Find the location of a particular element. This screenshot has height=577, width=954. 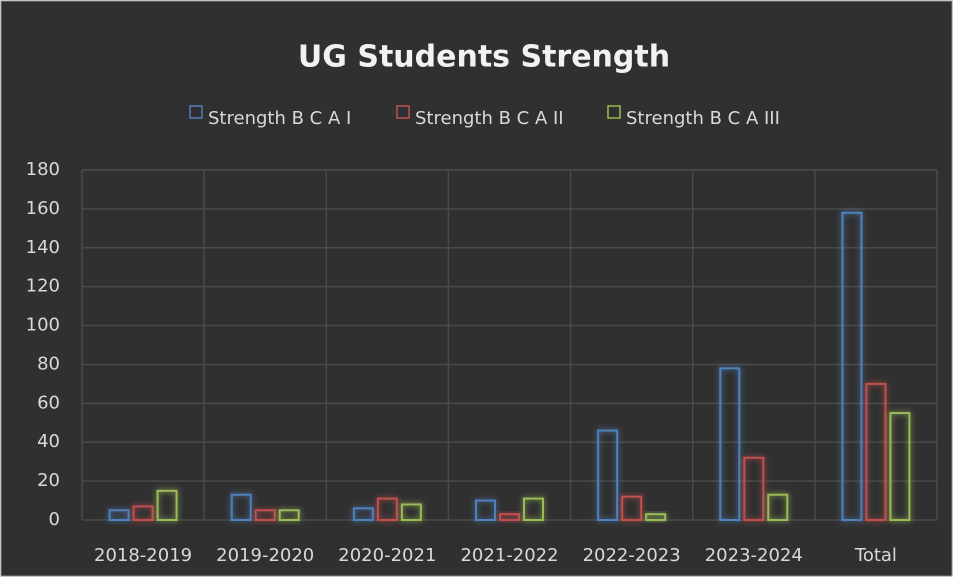

x-tick-label: 2018-2019 is located at coordinates (143, 555).